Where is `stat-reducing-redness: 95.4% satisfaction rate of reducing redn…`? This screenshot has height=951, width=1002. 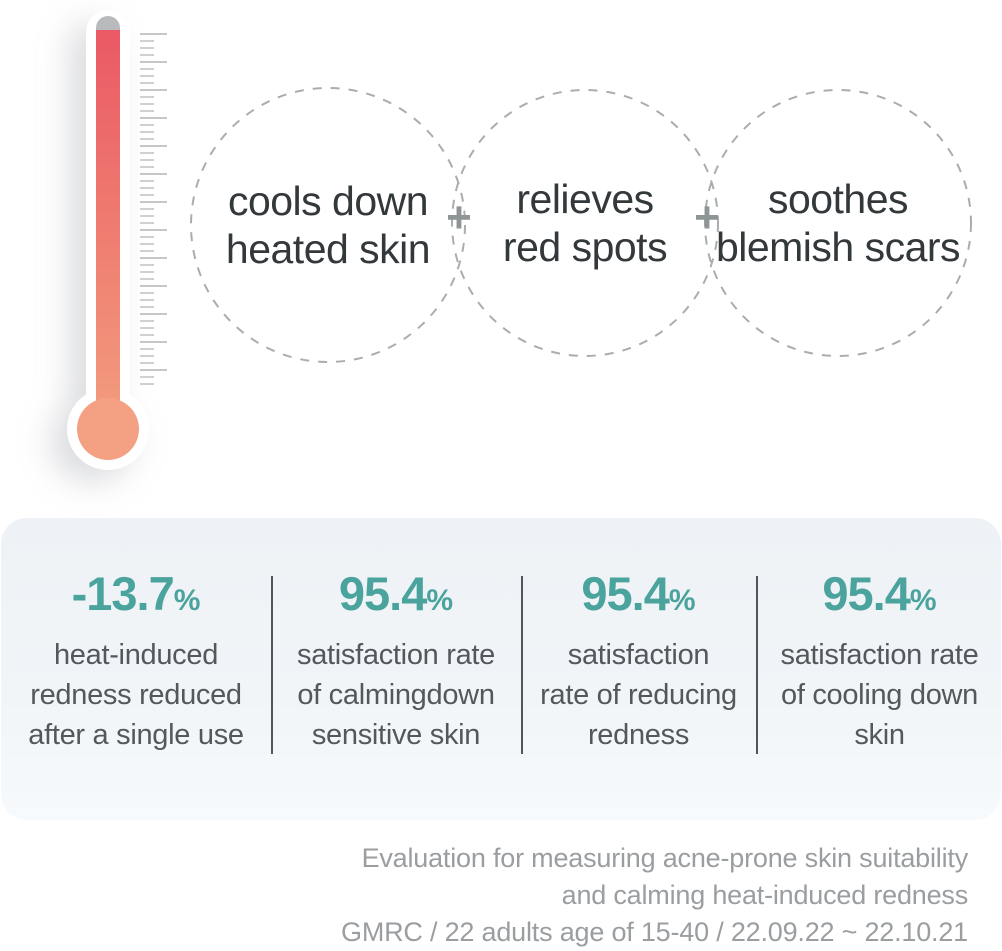 stat-reducing-redness: 95.4% satisfaction rate of reducing redn… is located at coordinates (638, 669).